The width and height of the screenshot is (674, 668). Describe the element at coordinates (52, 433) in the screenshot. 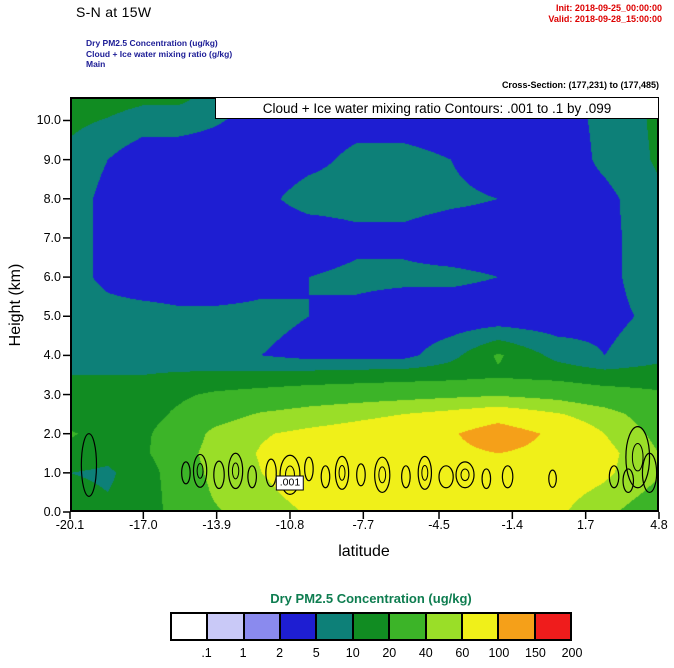

I see `y-tick-label: 2.0` at that location.